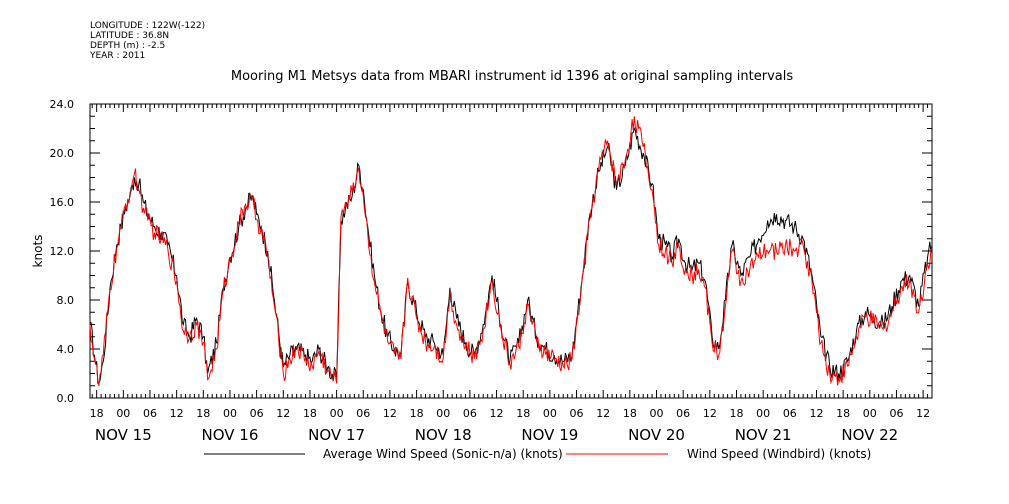 The height and width of the screenshot is (504, 1009). Describe the element at coordinates (66, 349) in the screenshot. I see `y-tick-label: 4.0` at that location.